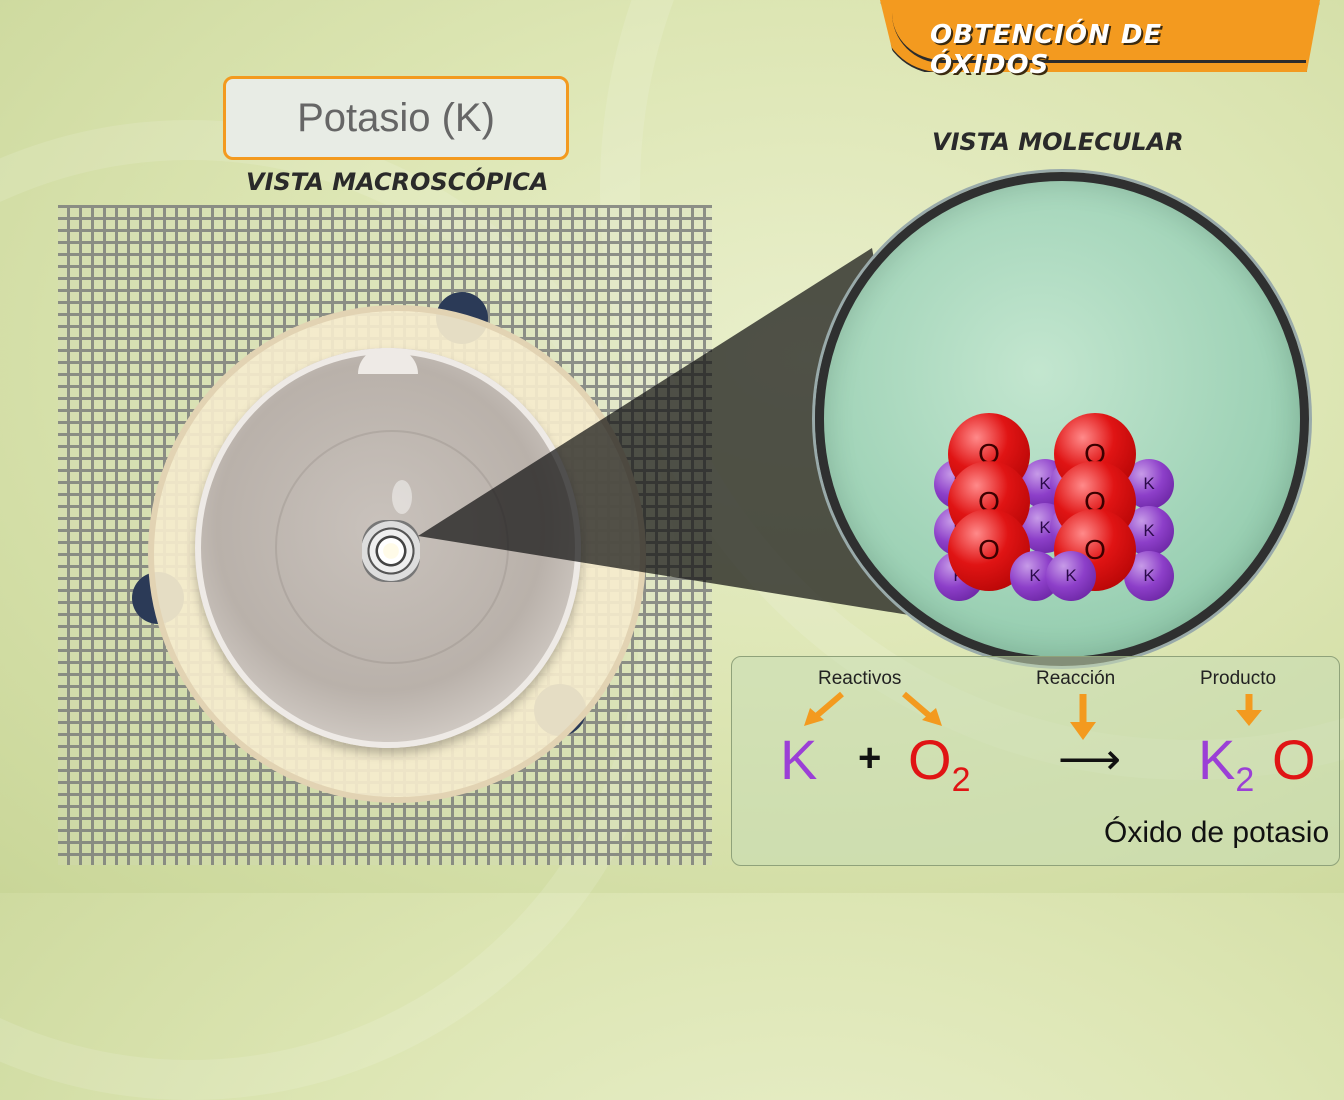  Describe the element at coordinates (1245, 780) in the screenshot. I see `product-potassium-subscript: 2` at that location.